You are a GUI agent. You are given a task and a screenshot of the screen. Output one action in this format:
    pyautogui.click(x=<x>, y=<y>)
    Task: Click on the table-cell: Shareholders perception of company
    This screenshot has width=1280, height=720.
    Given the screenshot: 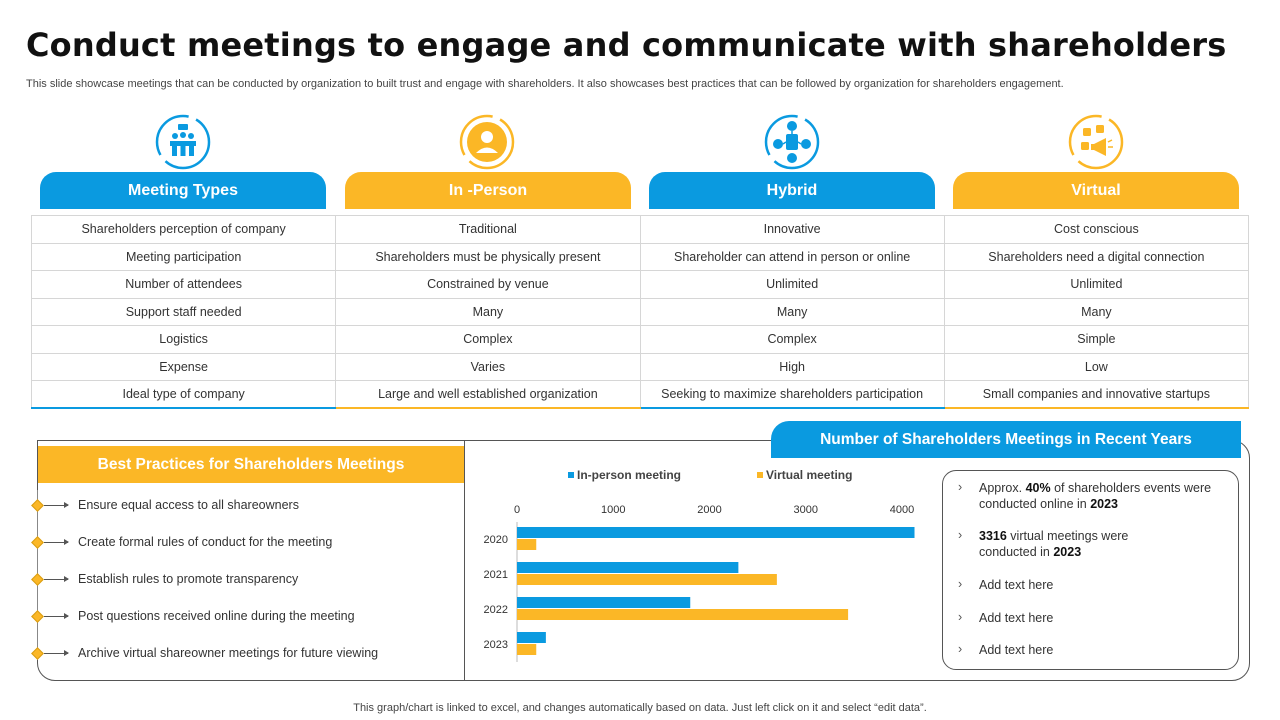 What is the action you would take?
    pyautogui.click(x=183, y=229)
    